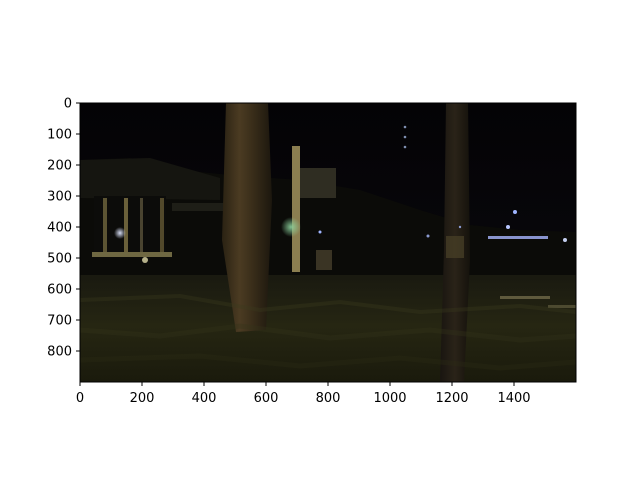  I want to click on x-tick-label: 400, so click(204, 398).